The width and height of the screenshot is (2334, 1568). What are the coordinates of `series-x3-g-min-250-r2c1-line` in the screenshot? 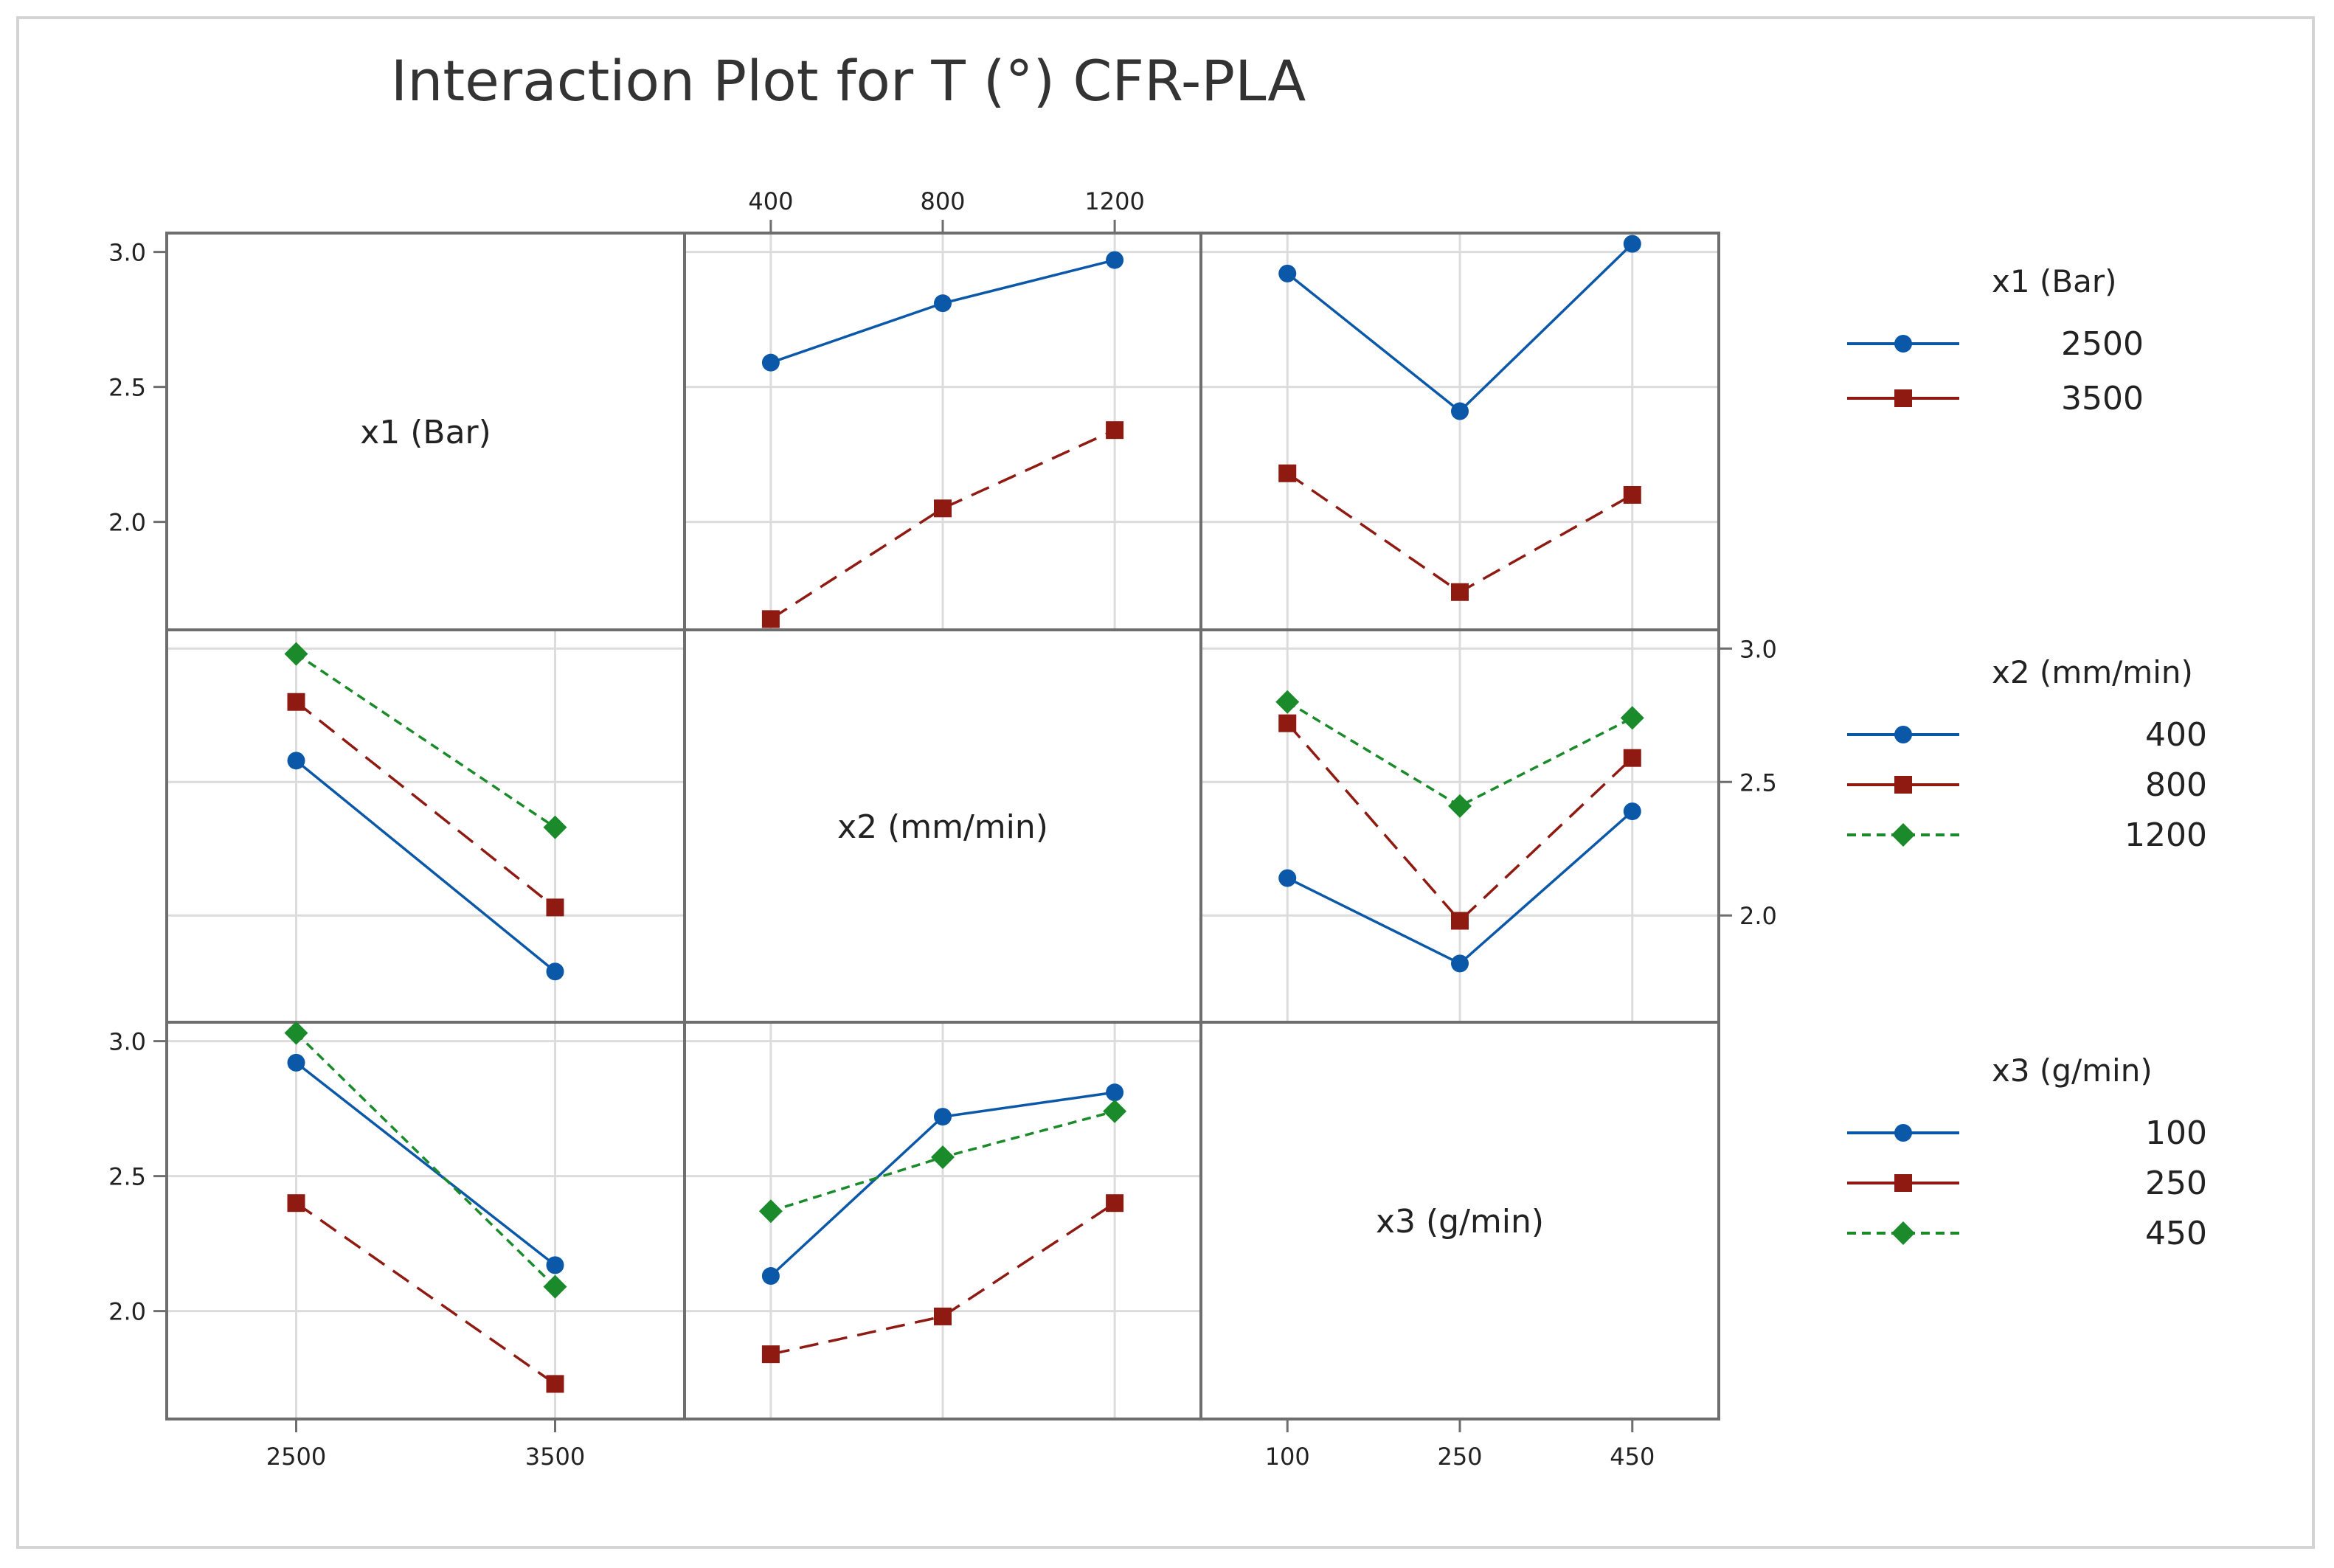 It's located at (943, 1278).